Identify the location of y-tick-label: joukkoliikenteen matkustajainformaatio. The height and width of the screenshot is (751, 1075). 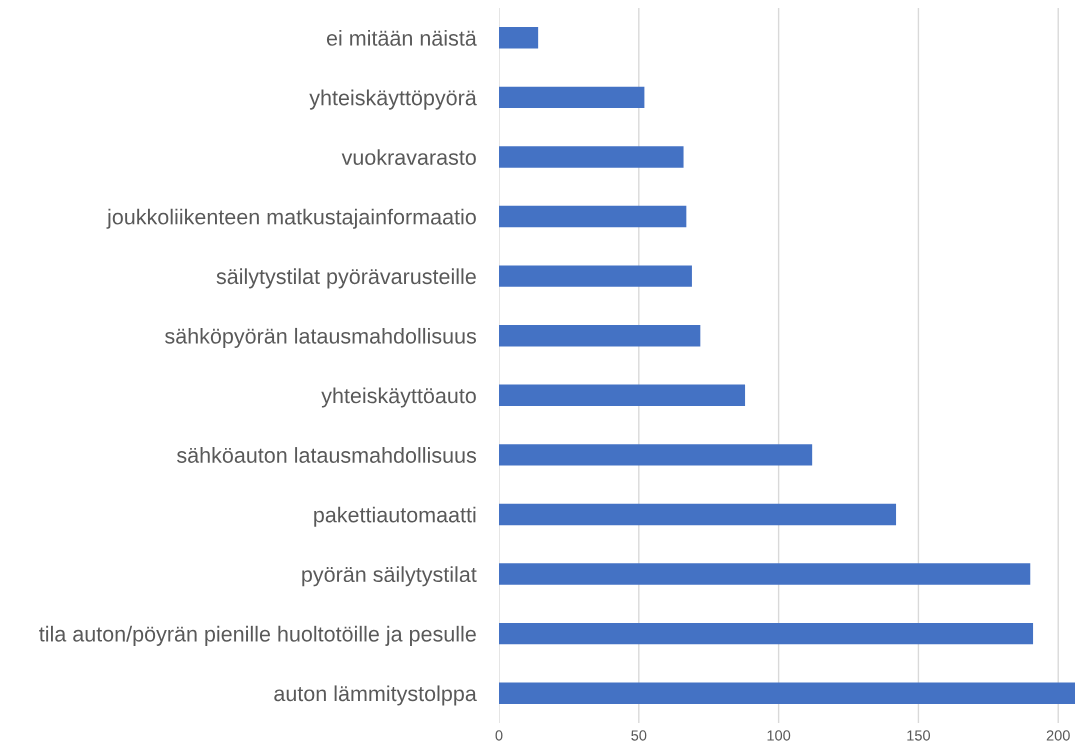
(291, 218).